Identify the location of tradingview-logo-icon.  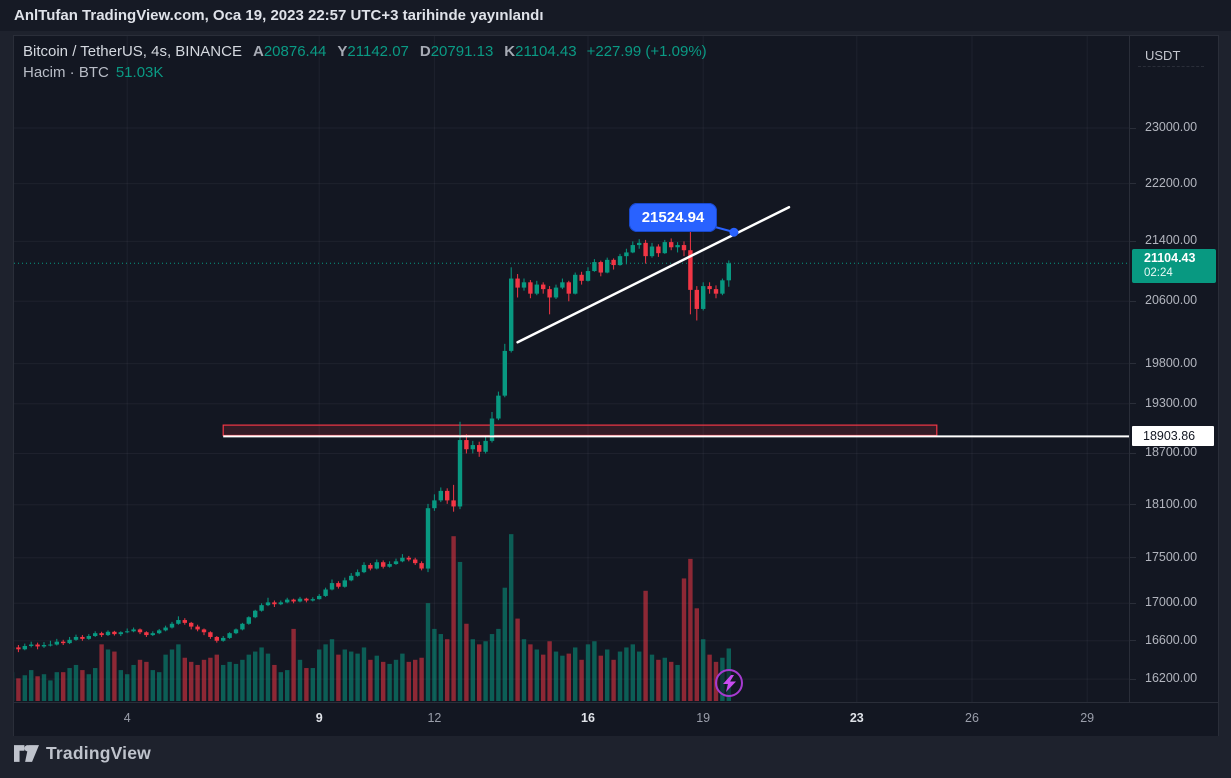
(26, 753).